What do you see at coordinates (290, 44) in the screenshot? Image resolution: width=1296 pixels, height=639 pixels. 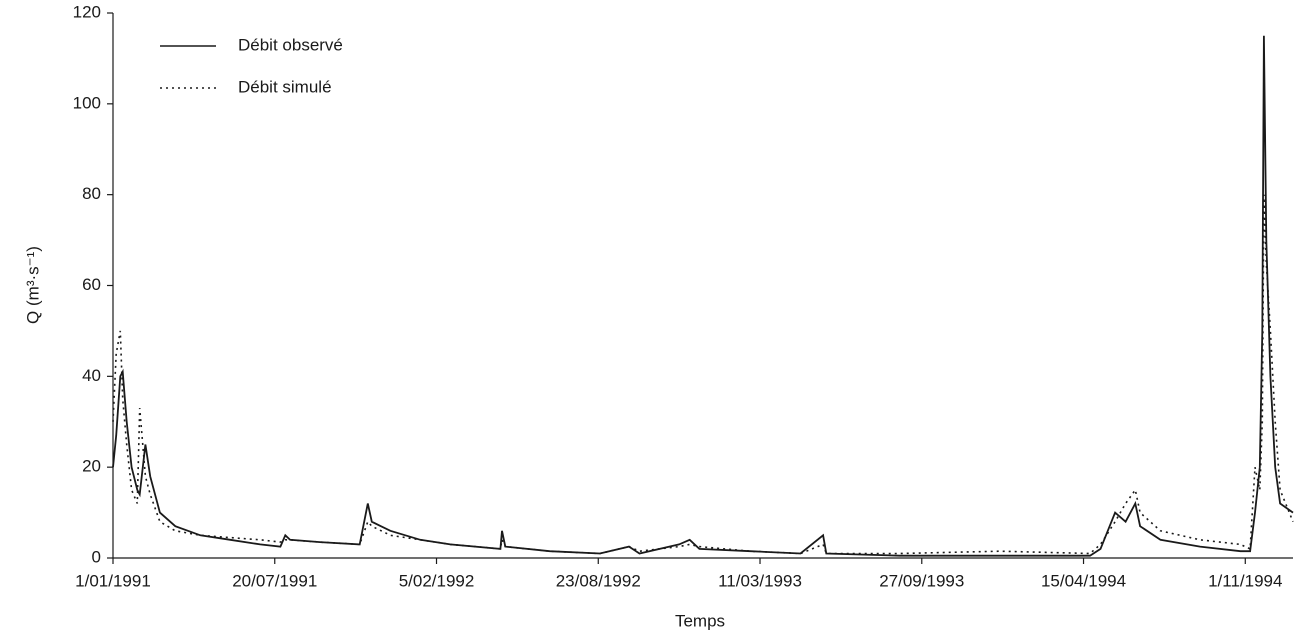 I see `legend-label: Débit observé` at bounding box center [290, 44].